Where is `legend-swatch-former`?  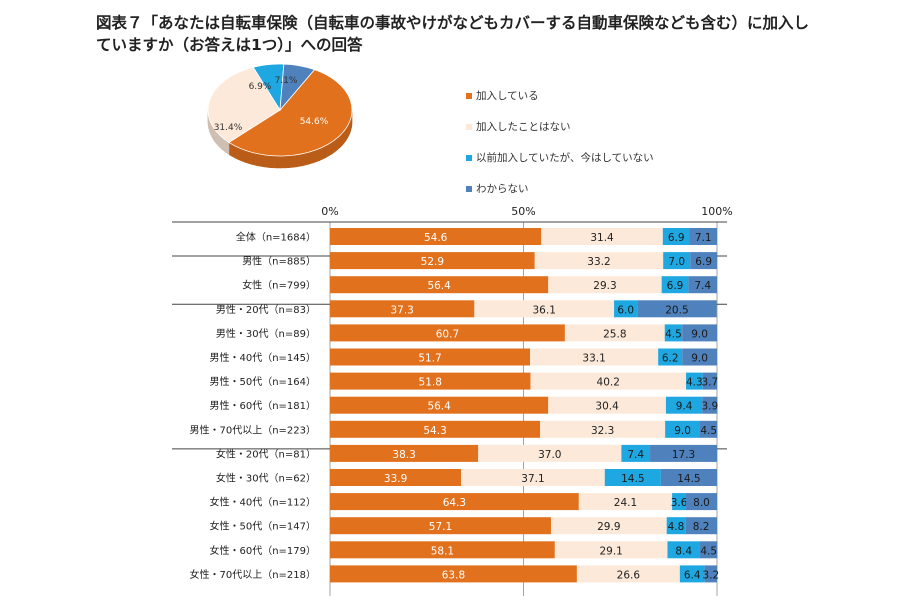
legend-swatch-former is located at coordinates (469, 157).